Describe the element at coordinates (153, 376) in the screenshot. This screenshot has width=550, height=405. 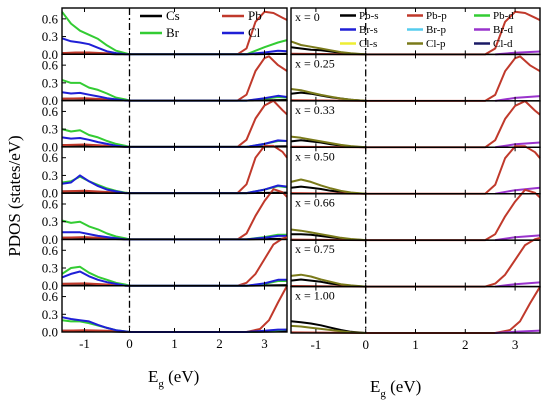
I see `left-x-axis-title-main: E` at that location.